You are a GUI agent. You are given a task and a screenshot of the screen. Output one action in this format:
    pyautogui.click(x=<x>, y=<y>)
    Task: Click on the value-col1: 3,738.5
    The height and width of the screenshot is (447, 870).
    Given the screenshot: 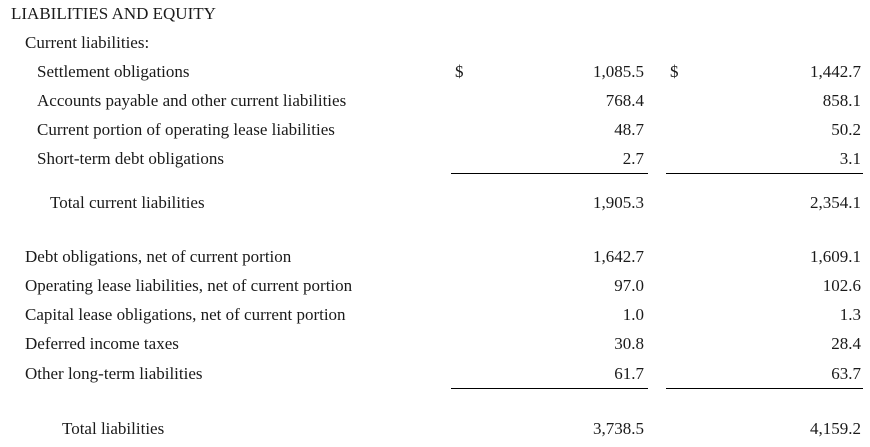 What is the action you would take?
    pyautogui.click(x=618, y=428)
    